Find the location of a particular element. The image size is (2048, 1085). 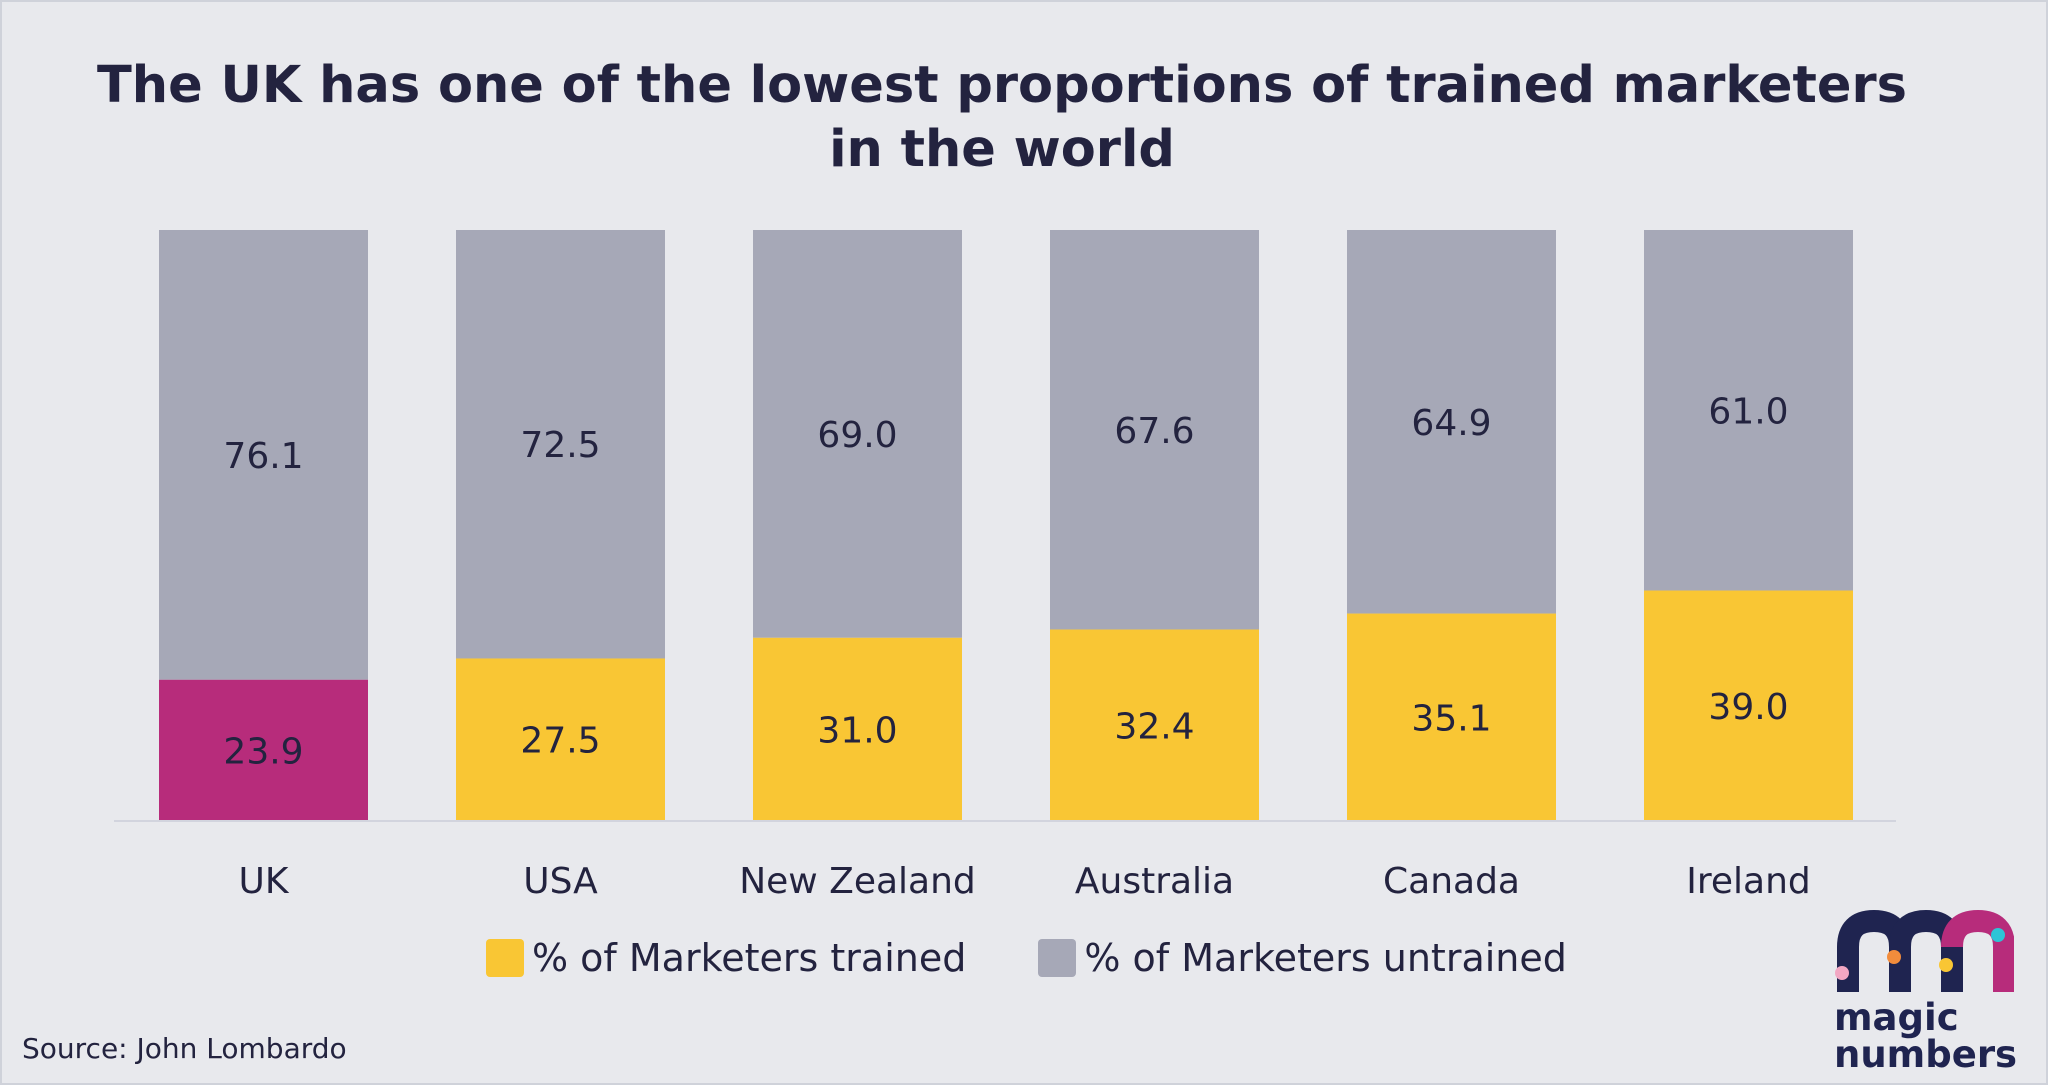

bar-trained-usa is located at coordinates (560, 739).